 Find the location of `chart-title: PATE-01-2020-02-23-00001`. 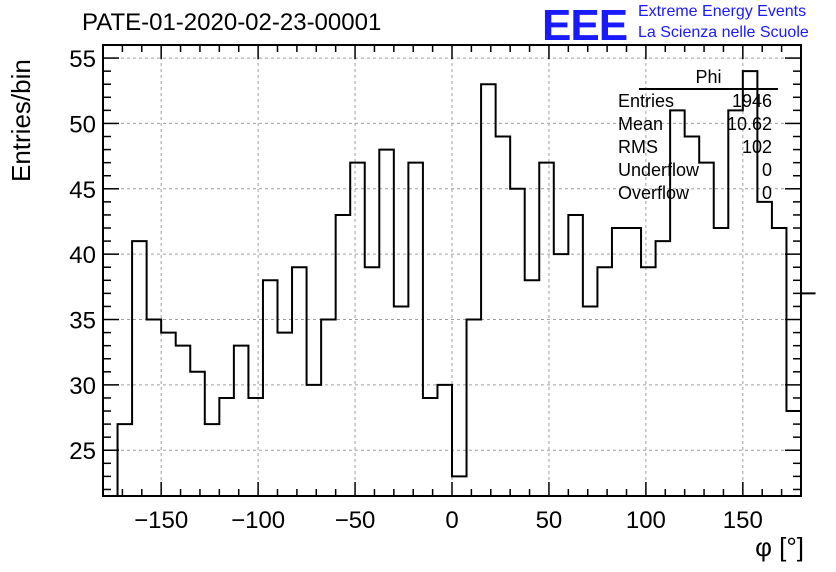

chart-title: PATE-01-2020-02-23-00001 is located at coordinates (232, 22).